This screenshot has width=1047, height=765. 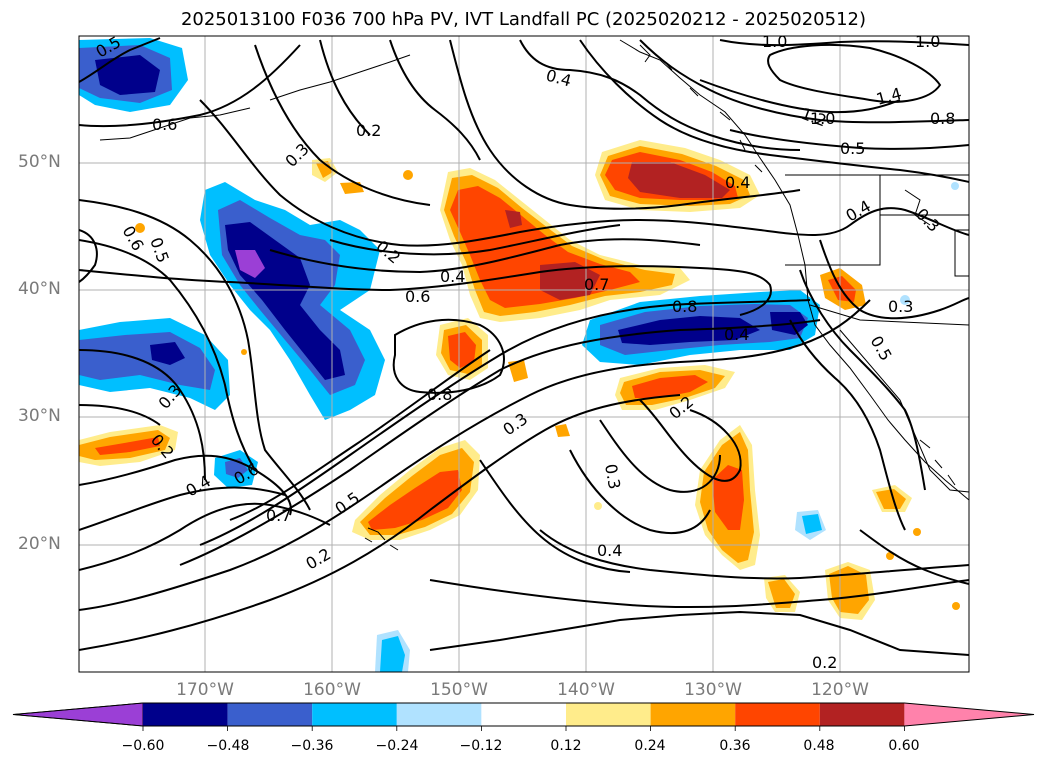 I want to click on colorbar-tick-label: 0.60, so click(x=904, y=746).